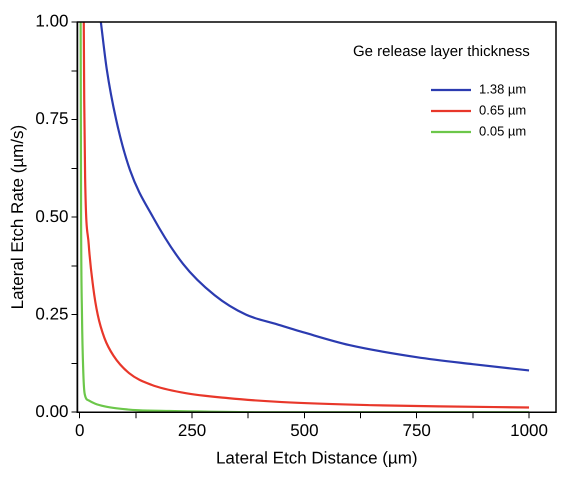 The width and height of the screenshot is (564, 477). What do you see at coordinates (51, 216) in the screenshot?
I see `y-tick-label: 0.50` at bounding box center [51, 216].